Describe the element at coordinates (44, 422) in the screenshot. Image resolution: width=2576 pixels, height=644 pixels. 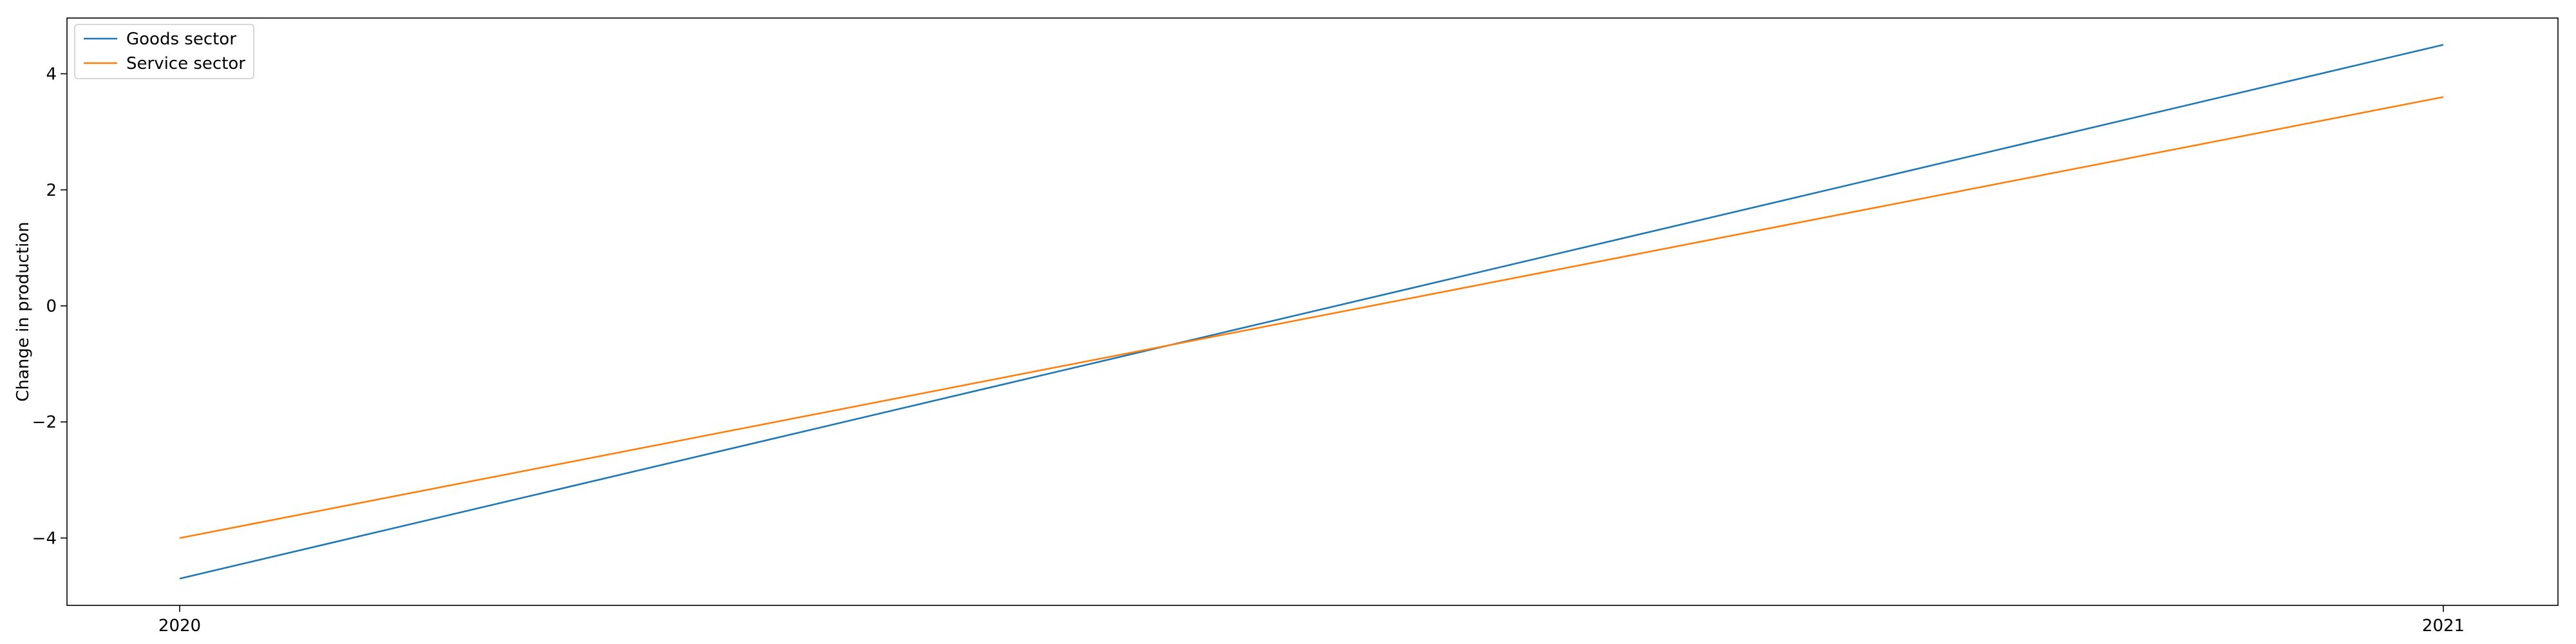
I see `y-tick-label: −2` at that location.